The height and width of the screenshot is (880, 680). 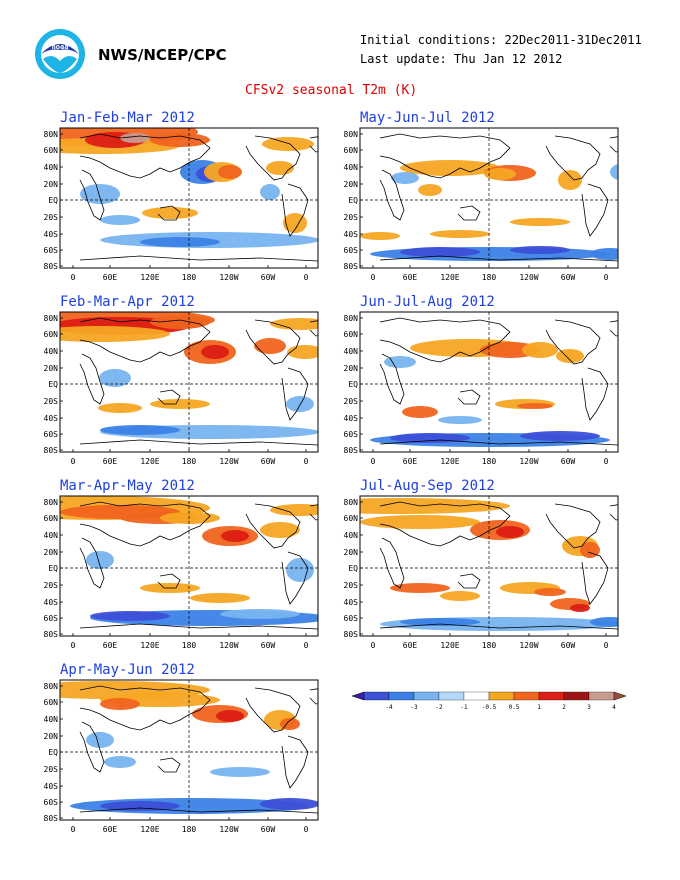 I want to click on legend-label: 4, so click(x=614, y=707).